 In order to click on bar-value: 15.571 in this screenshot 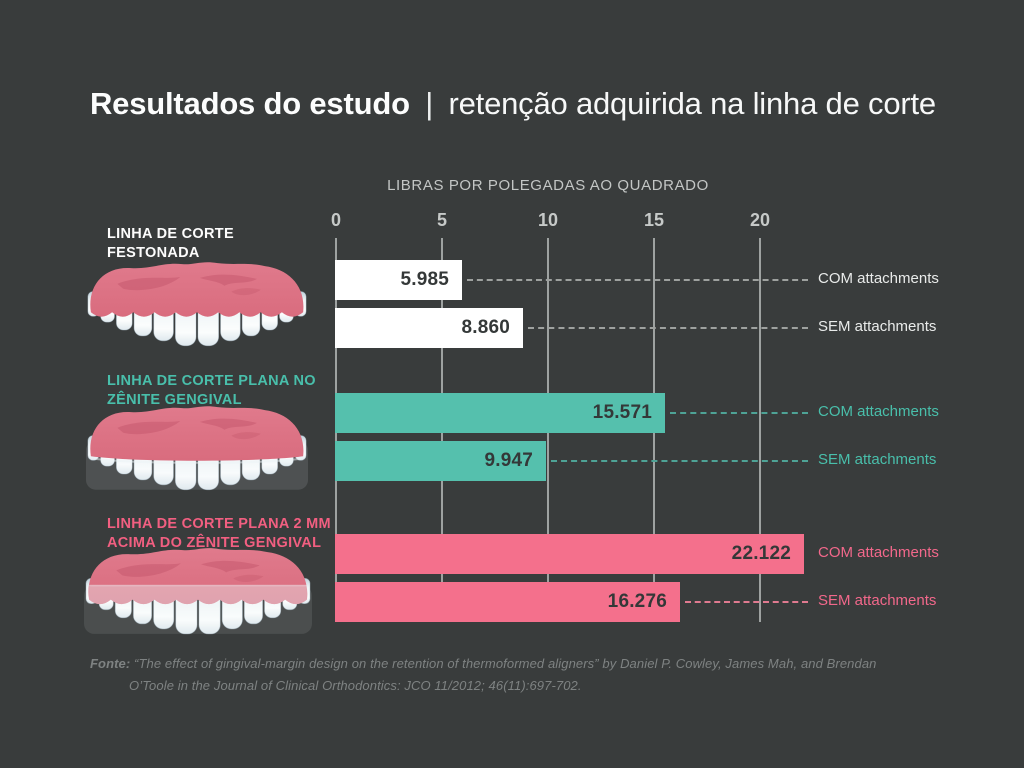, I will do `click(622, 412)`.